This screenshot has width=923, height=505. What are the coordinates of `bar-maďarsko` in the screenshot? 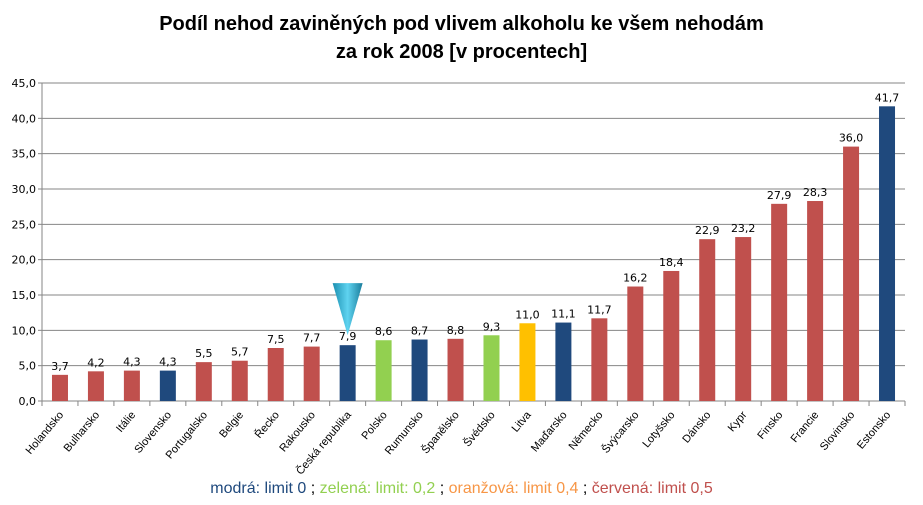 It's located at (563, 361).